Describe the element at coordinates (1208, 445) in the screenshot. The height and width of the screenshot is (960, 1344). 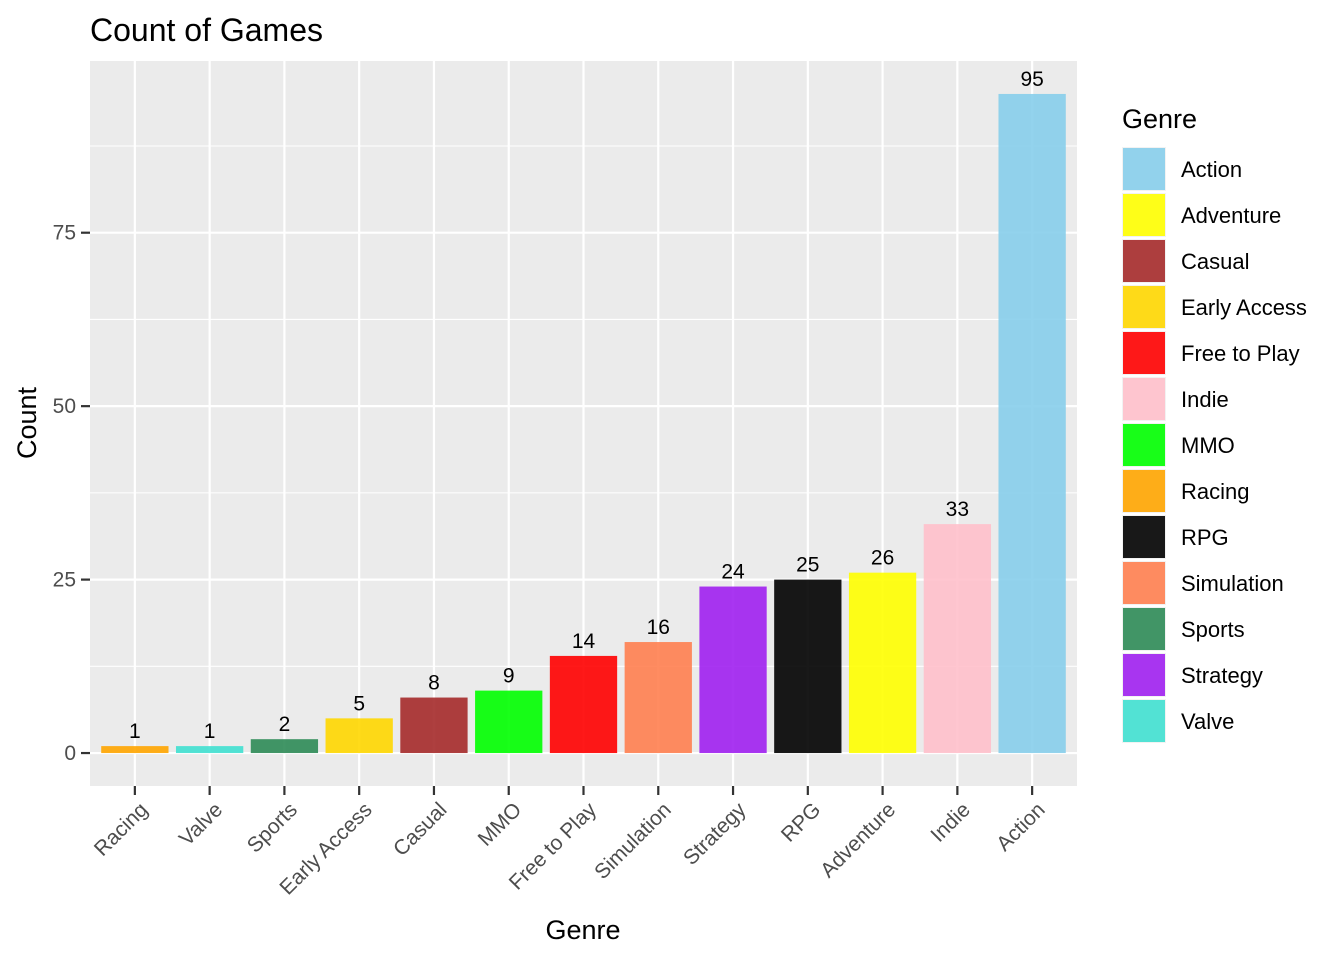
I see `legend-label: MMO` at that location.